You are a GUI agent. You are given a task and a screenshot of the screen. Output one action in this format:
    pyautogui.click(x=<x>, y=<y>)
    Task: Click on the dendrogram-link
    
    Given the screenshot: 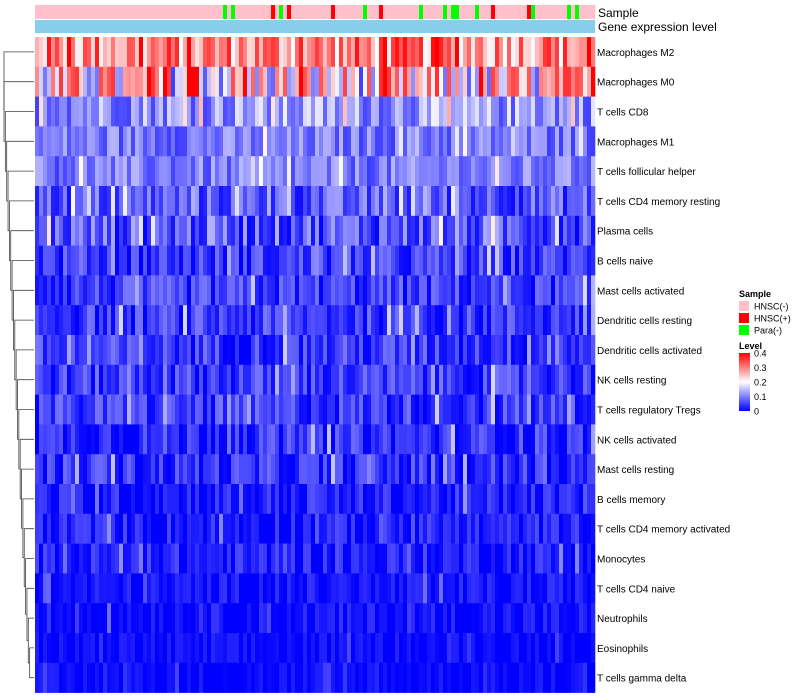 What is the action you would take?
    pyautogui.click(x=31, y=663)
    